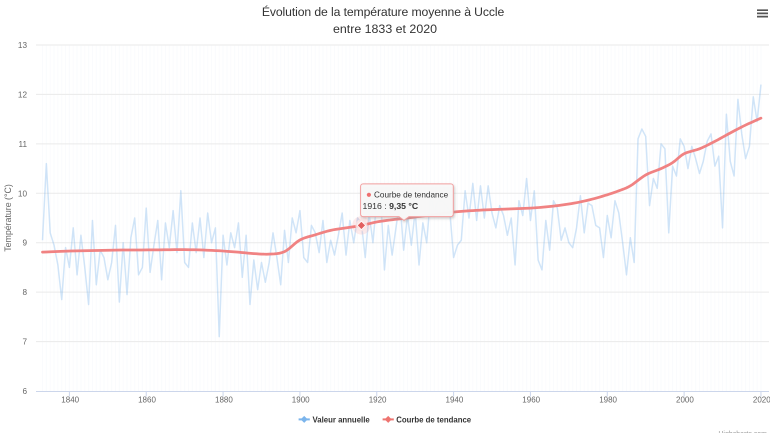  What do you see at coordinates (147, 400) in the screenshot?
I see `svg-text: 1860` at bounding box center [147, 400].